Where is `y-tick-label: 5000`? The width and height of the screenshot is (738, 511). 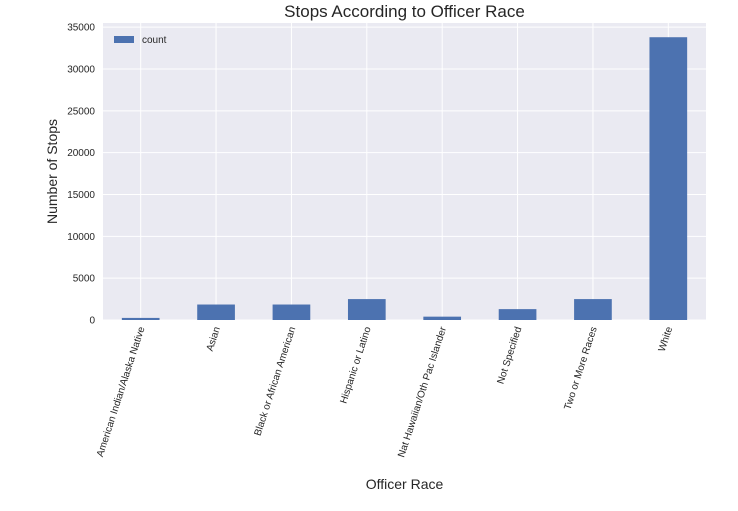 y-tick-label: 5000 is located at coordinates (84, 279).